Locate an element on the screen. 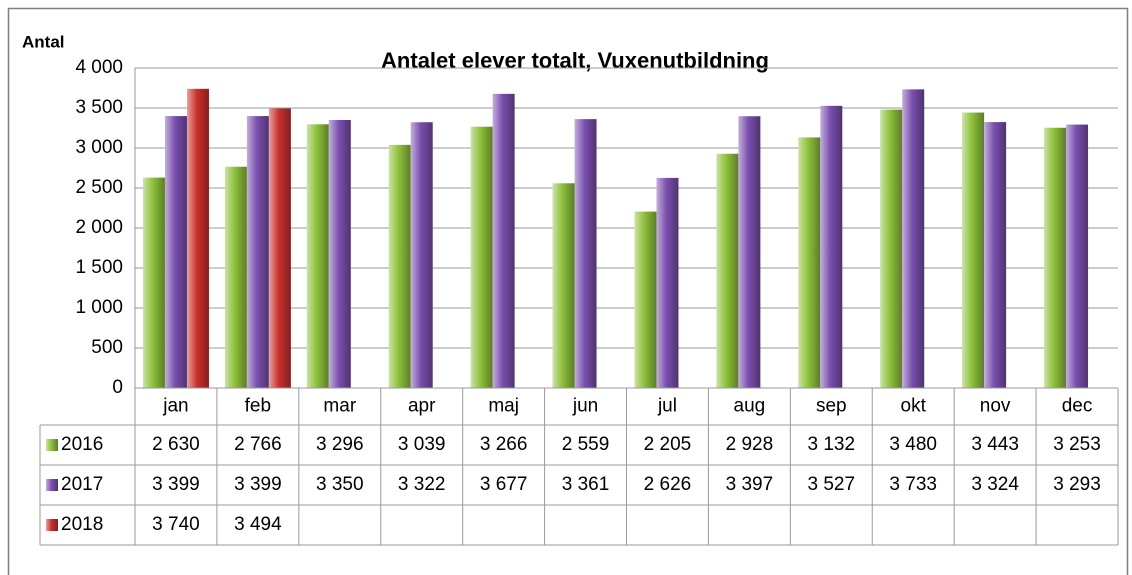 Image resolution: width=1132 pixels, height=575 pixels. y-tick-label: 3 000 is located at coordinates (99, 147).